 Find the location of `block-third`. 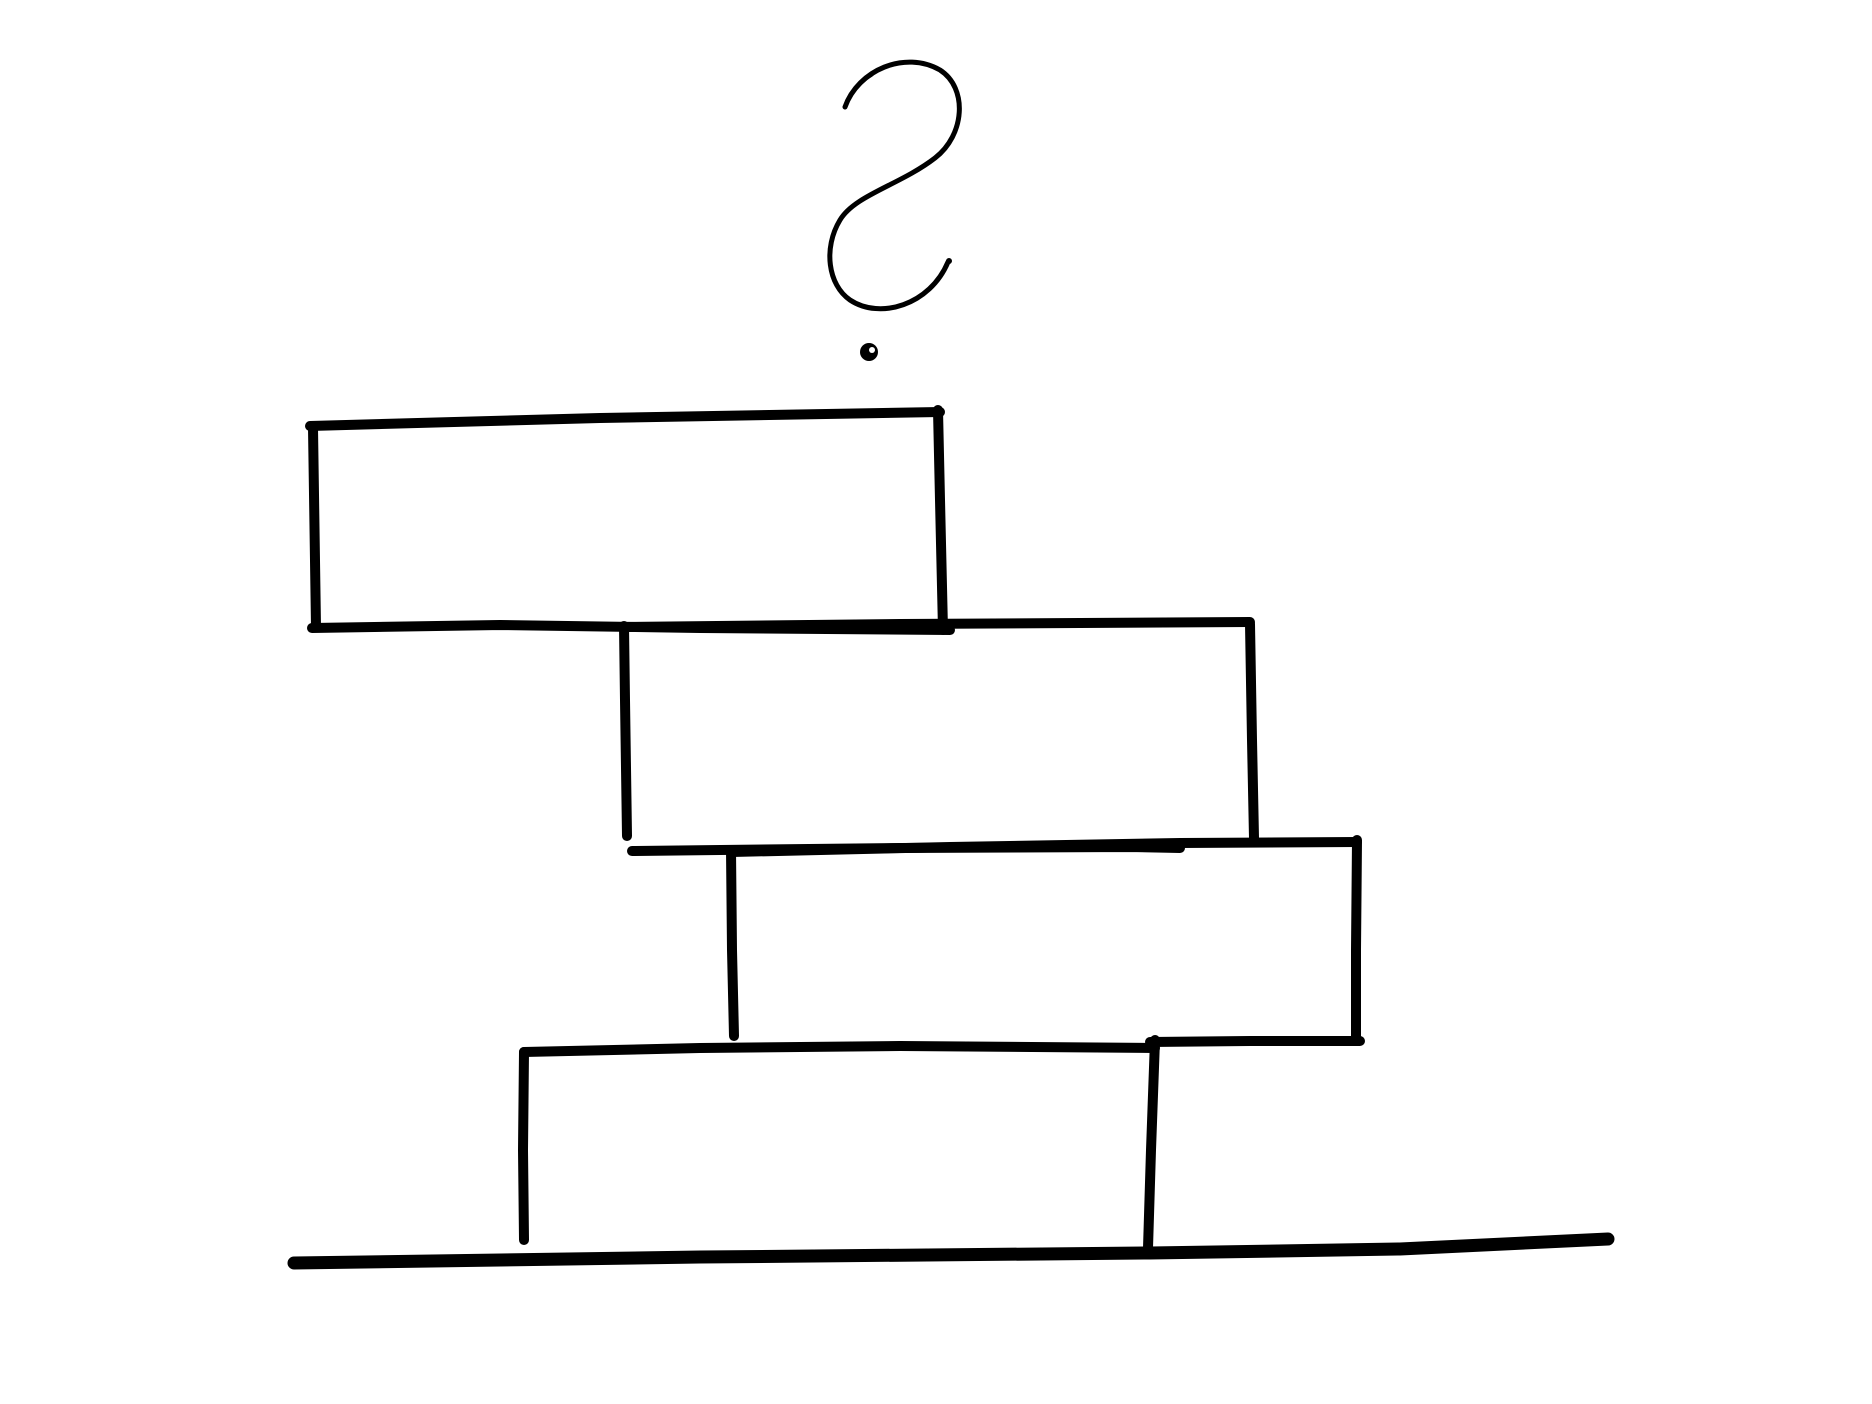

block-third is located at coordinates (1045, 941).